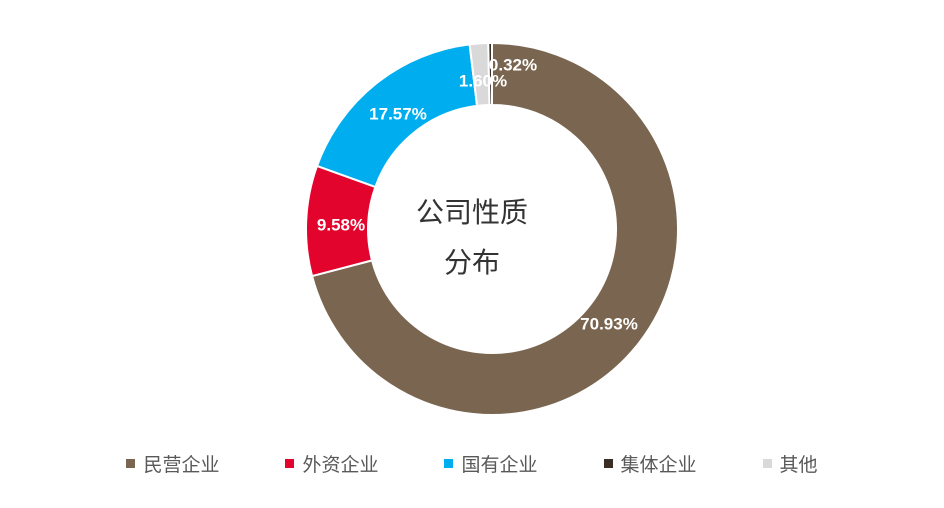 Image resolution: width=944 pixels, height=508 pixels. Describe the element at coordinates (658, 464) in the screenshot. I see `legend-label: 集体企业` at that location.